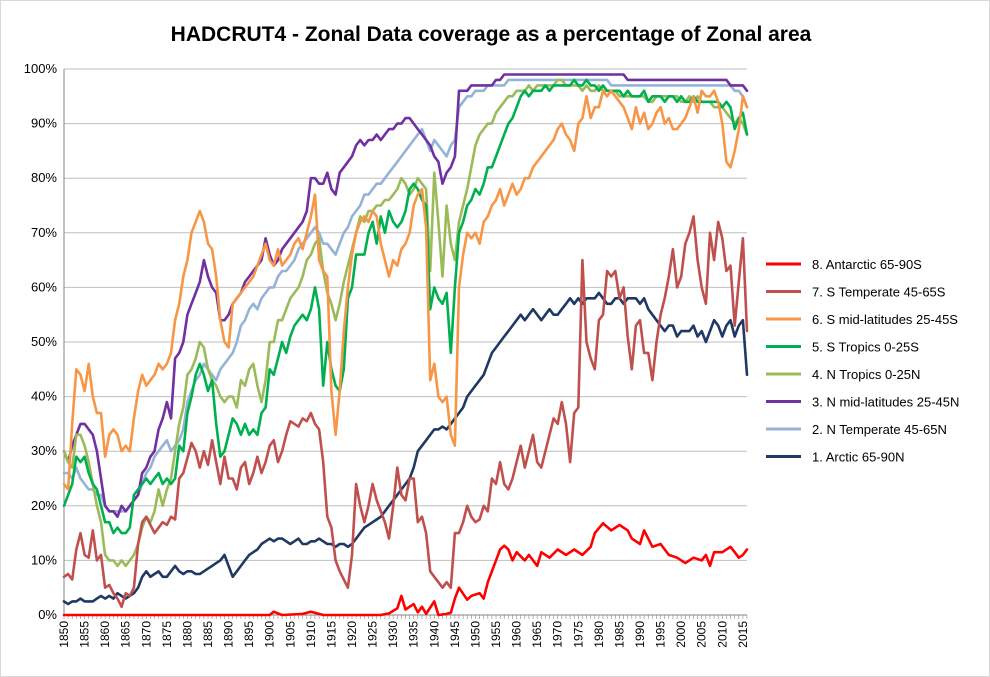 The width and height of the screenshot is (990, 677). I want to click on y-tick-label: 10%, so click(44, 559).